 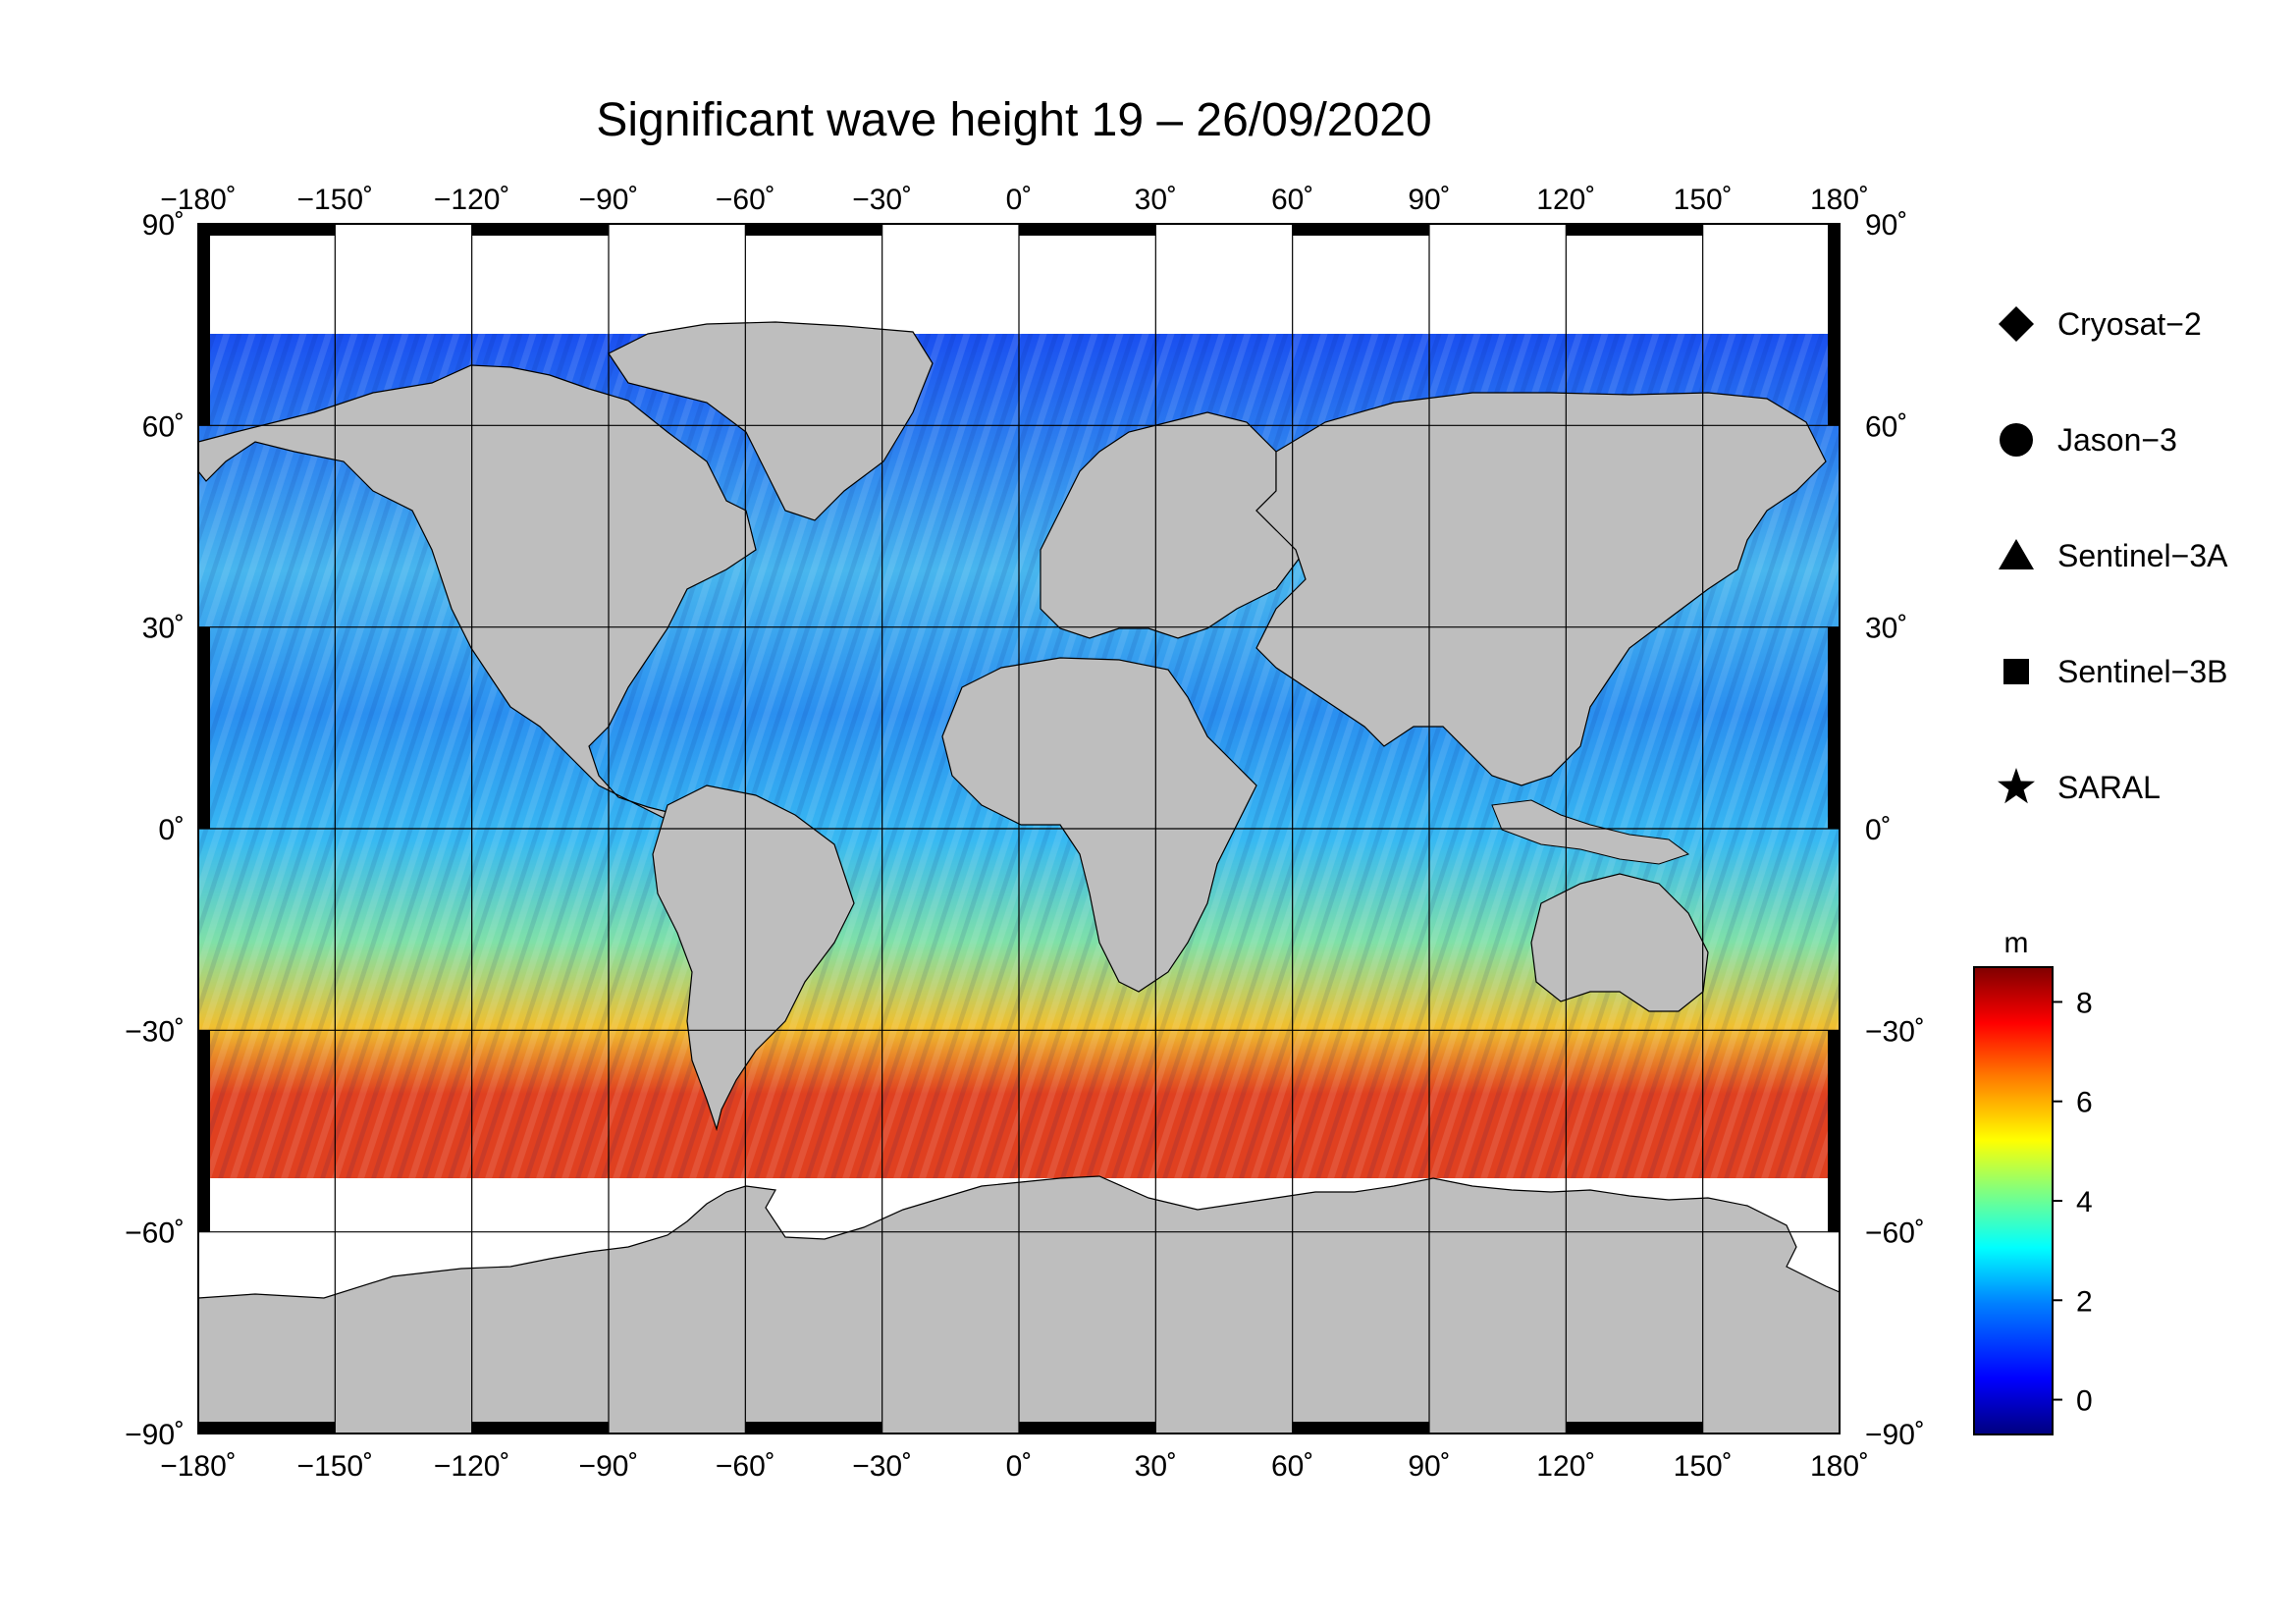 I want to click on colorbar-tick-label: 6, so click(x=2084, y=1103).